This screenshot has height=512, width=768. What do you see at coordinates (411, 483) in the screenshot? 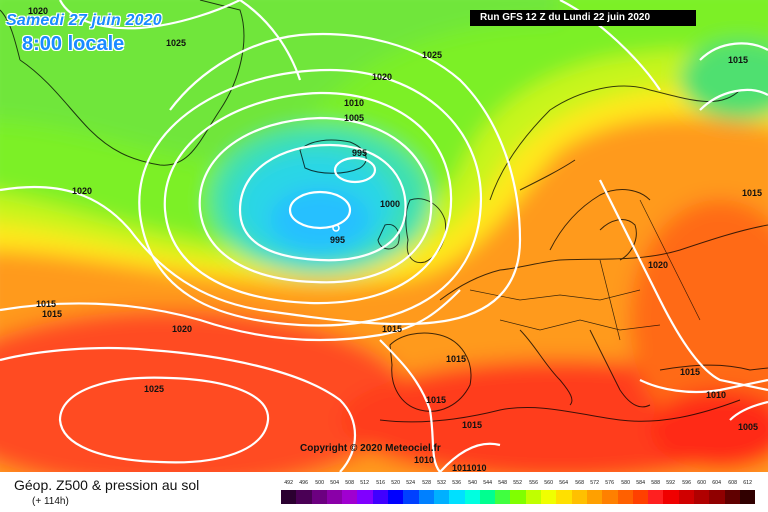
I see `color-scale-label: 524` at bounding box center [411, 483].